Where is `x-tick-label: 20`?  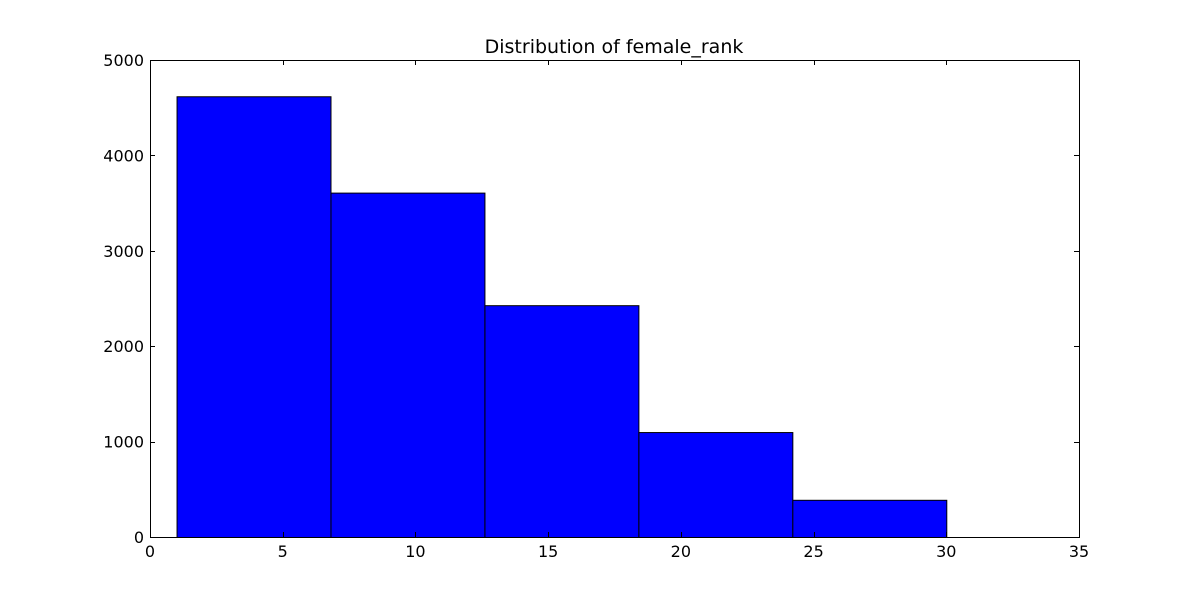
x-tick-label: 20 is located at coordinates (681, 551).